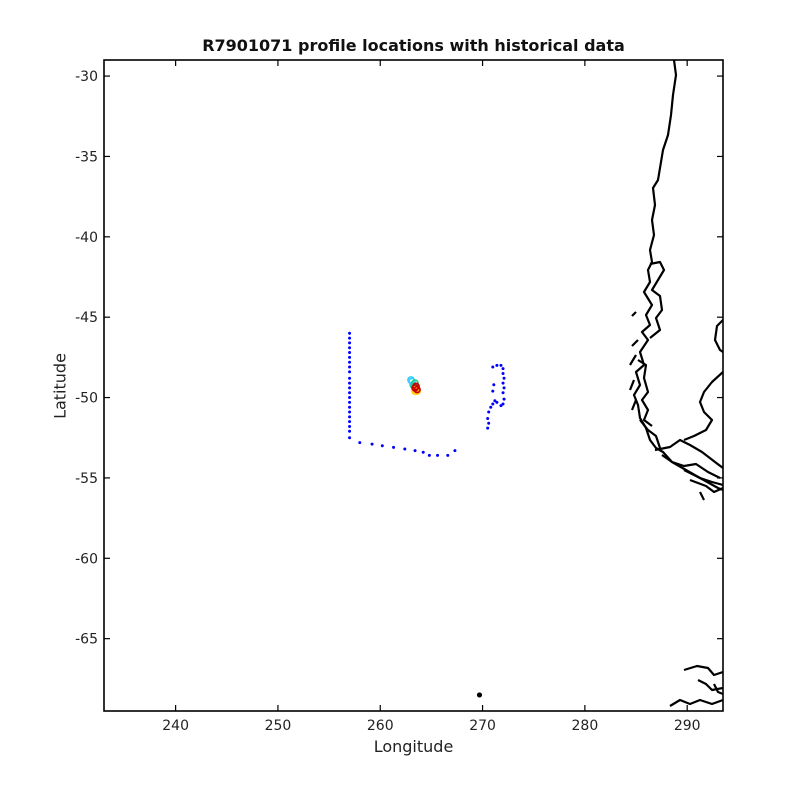 Image resolution: width=800 pixels, height=800 pixels. I want to click on y-tick-label: -45, so click(86, 318).